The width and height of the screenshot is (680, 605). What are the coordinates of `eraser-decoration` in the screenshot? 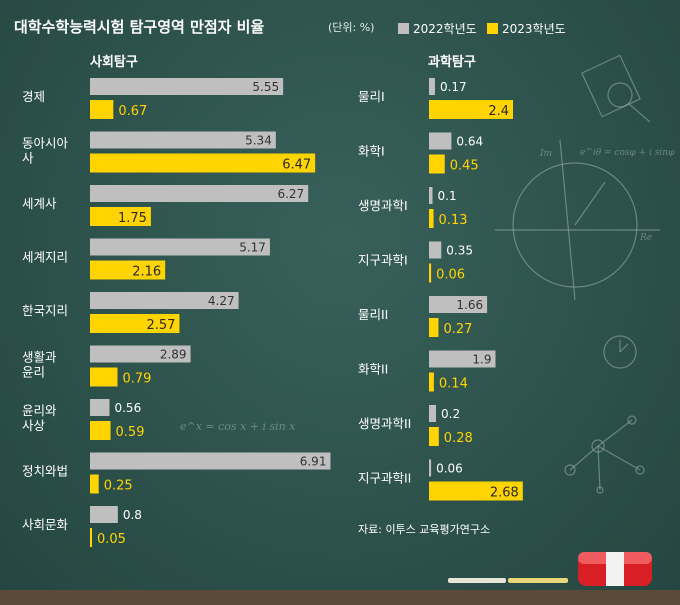 It's located at (615, 569).